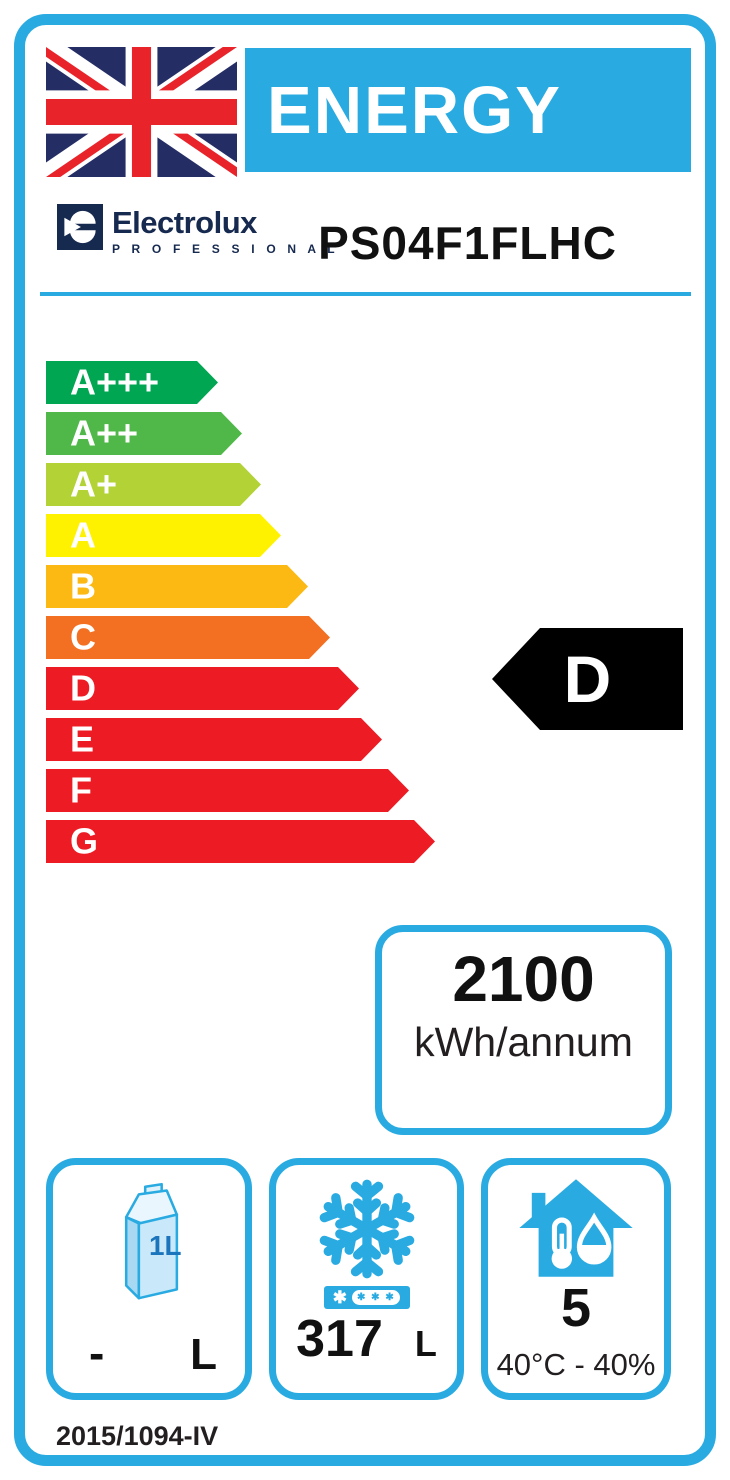  What do you see at coordinates (340, 1297) in the screenshot?
I see `freezer-star-icon: ✱` at bounding box center [340, 1297].